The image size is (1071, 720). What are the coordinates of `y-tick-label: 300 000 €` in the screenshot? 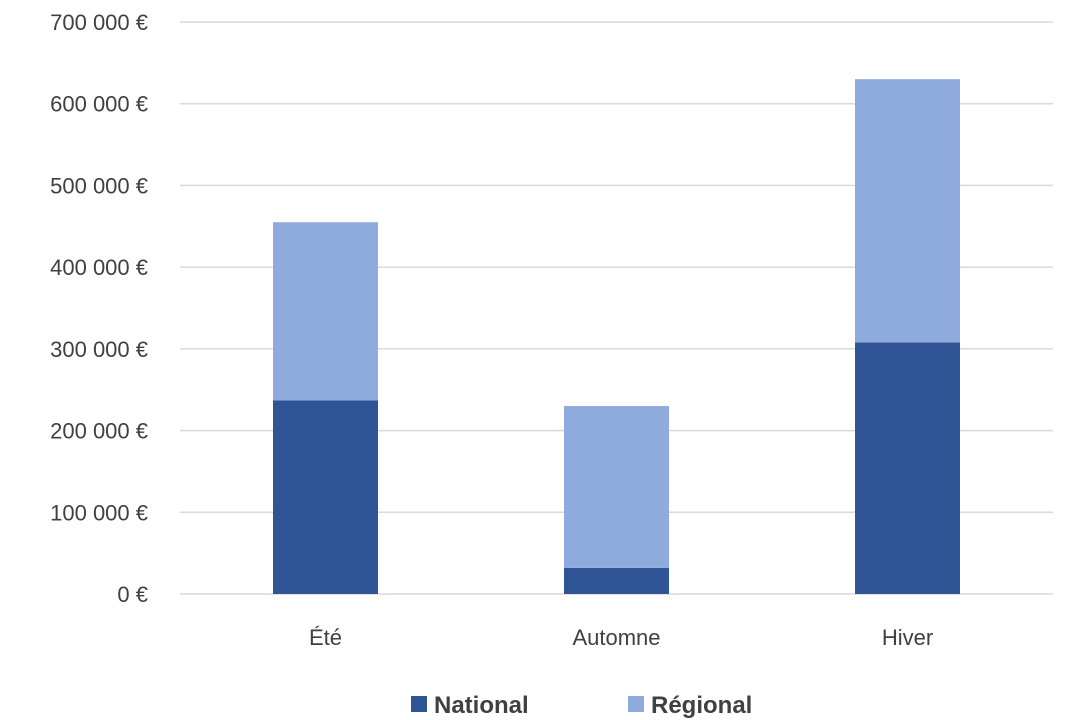 It's located at (99, 349).